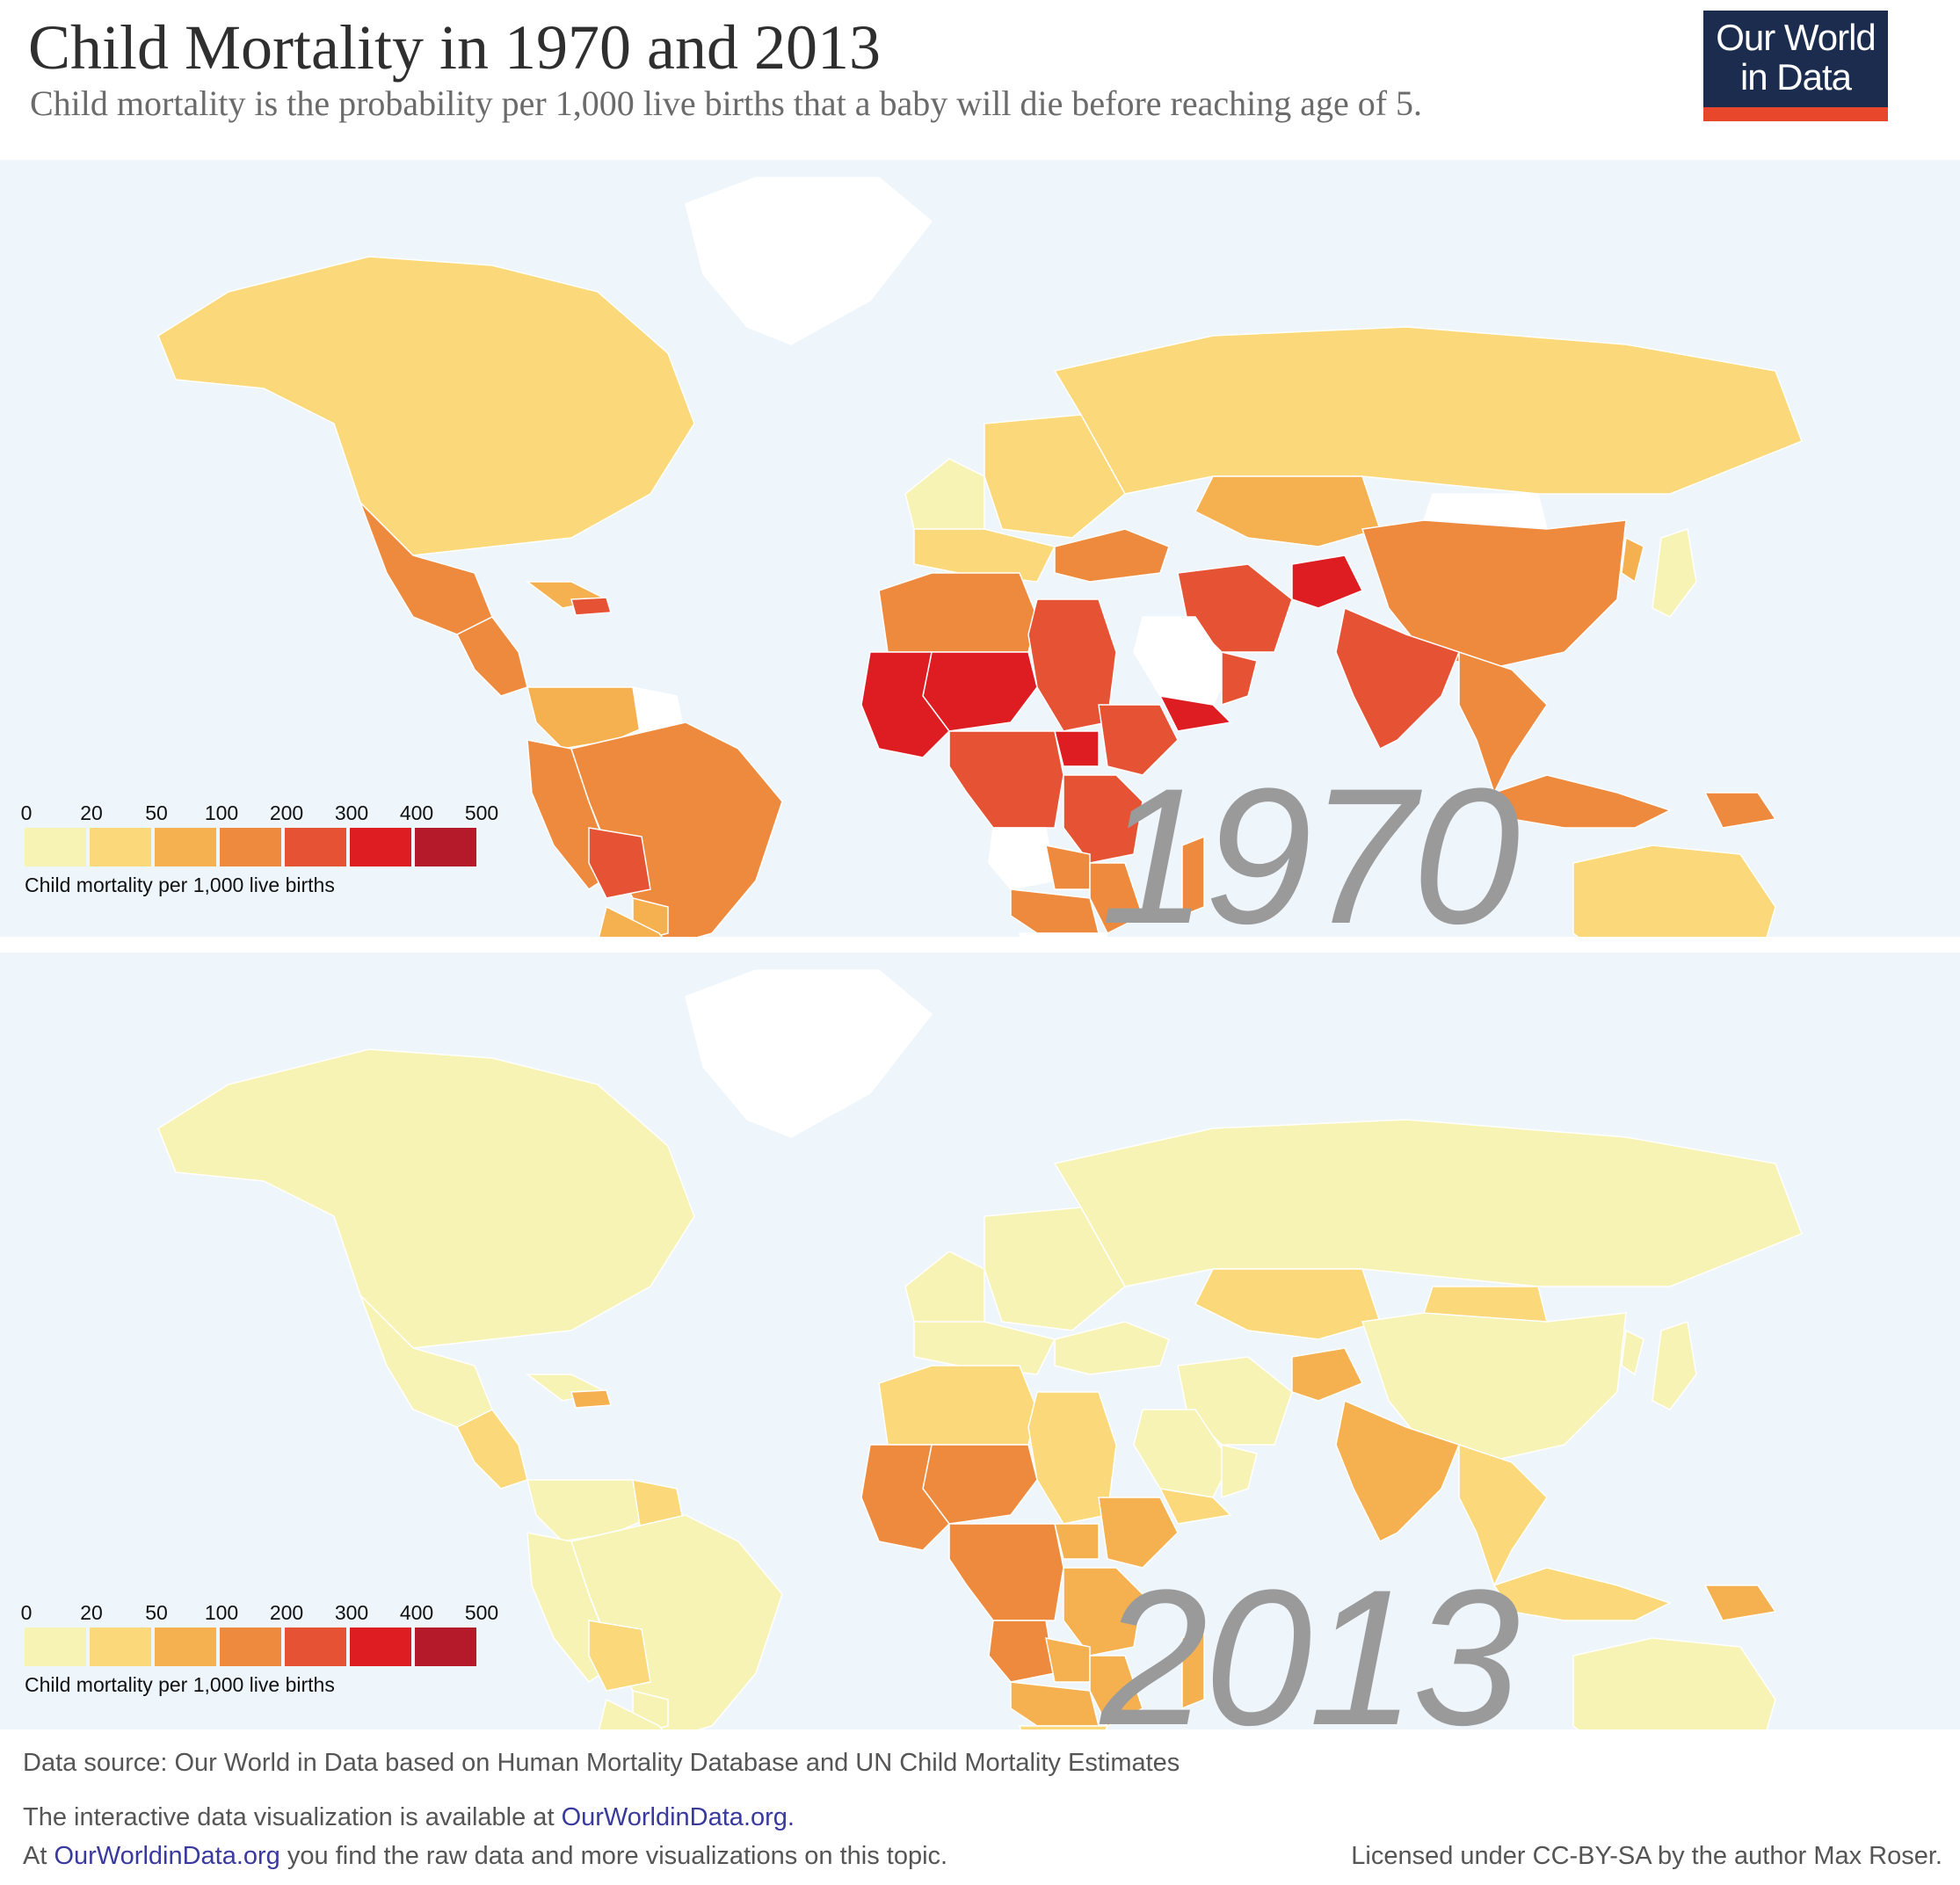  I want to click on region-southern-europe, so click(984, 1348).